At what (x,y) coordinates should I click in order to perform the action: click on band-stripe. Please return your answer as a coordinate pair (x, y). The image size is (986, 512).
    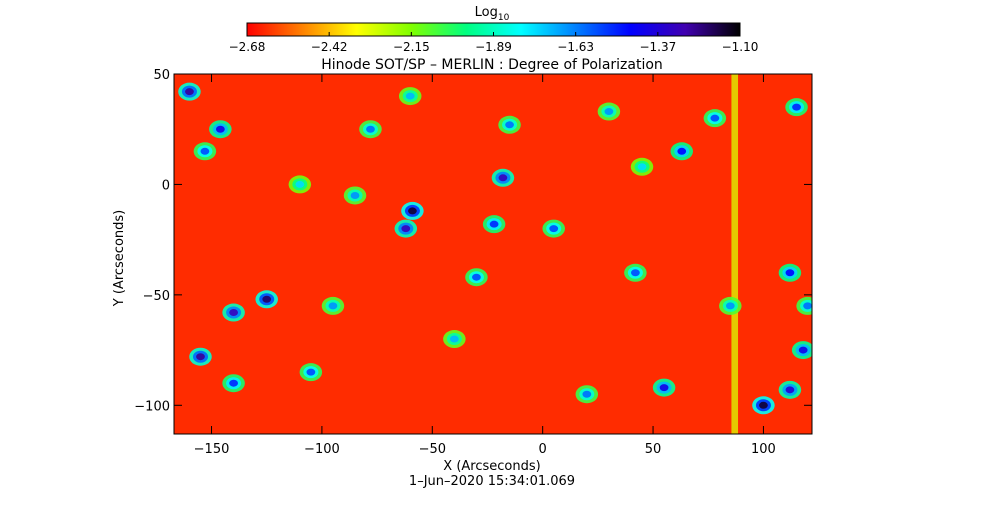
    Looking at the image, I should click on (735, 254).